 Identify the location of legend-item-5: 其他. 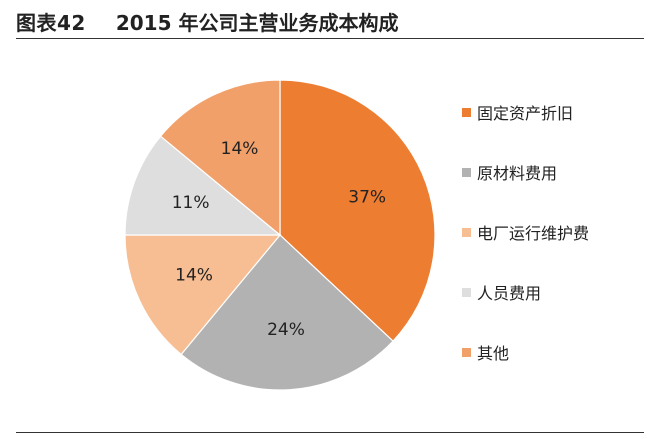
(485, 352).